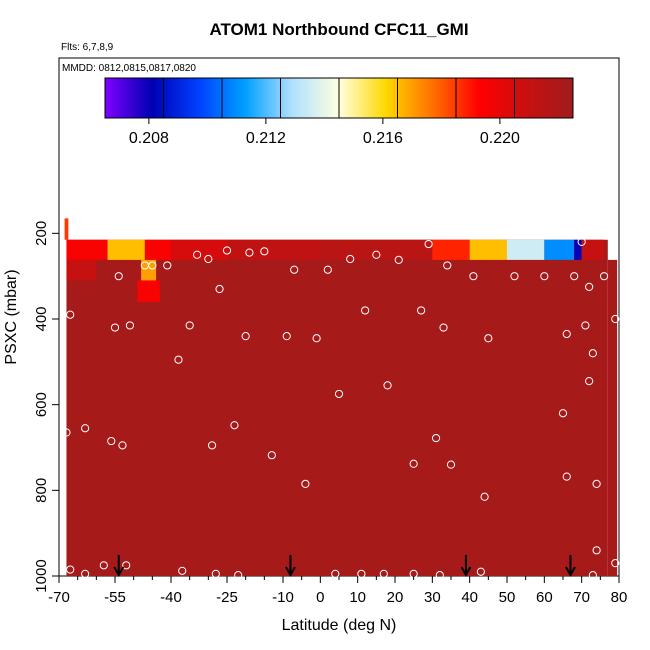 The height and width of the screenshot is (650, 650). What do you see at coordinates (469, 597) in the screenshot?
I see `x-tick-label: 40` at bounding box center [469, 597].